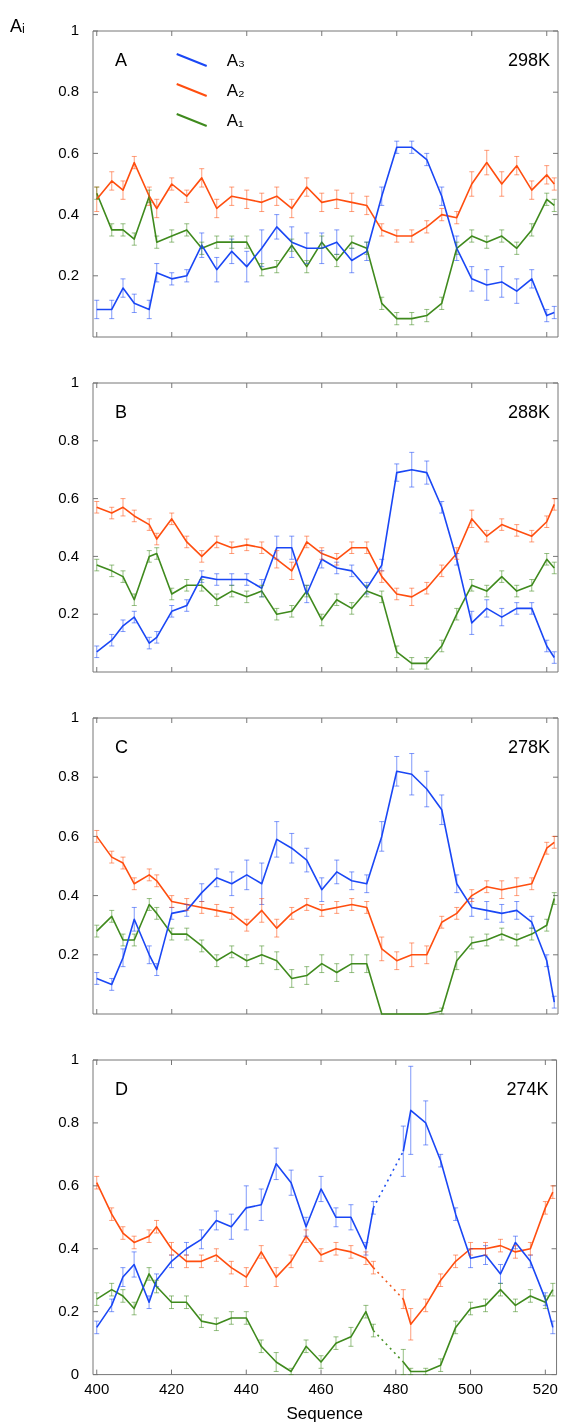 The image size is (564, 1427). Describe the element at coordinates (17, 25) in the screenshot. I see `y-axis-title: Aᵢ` at that location.